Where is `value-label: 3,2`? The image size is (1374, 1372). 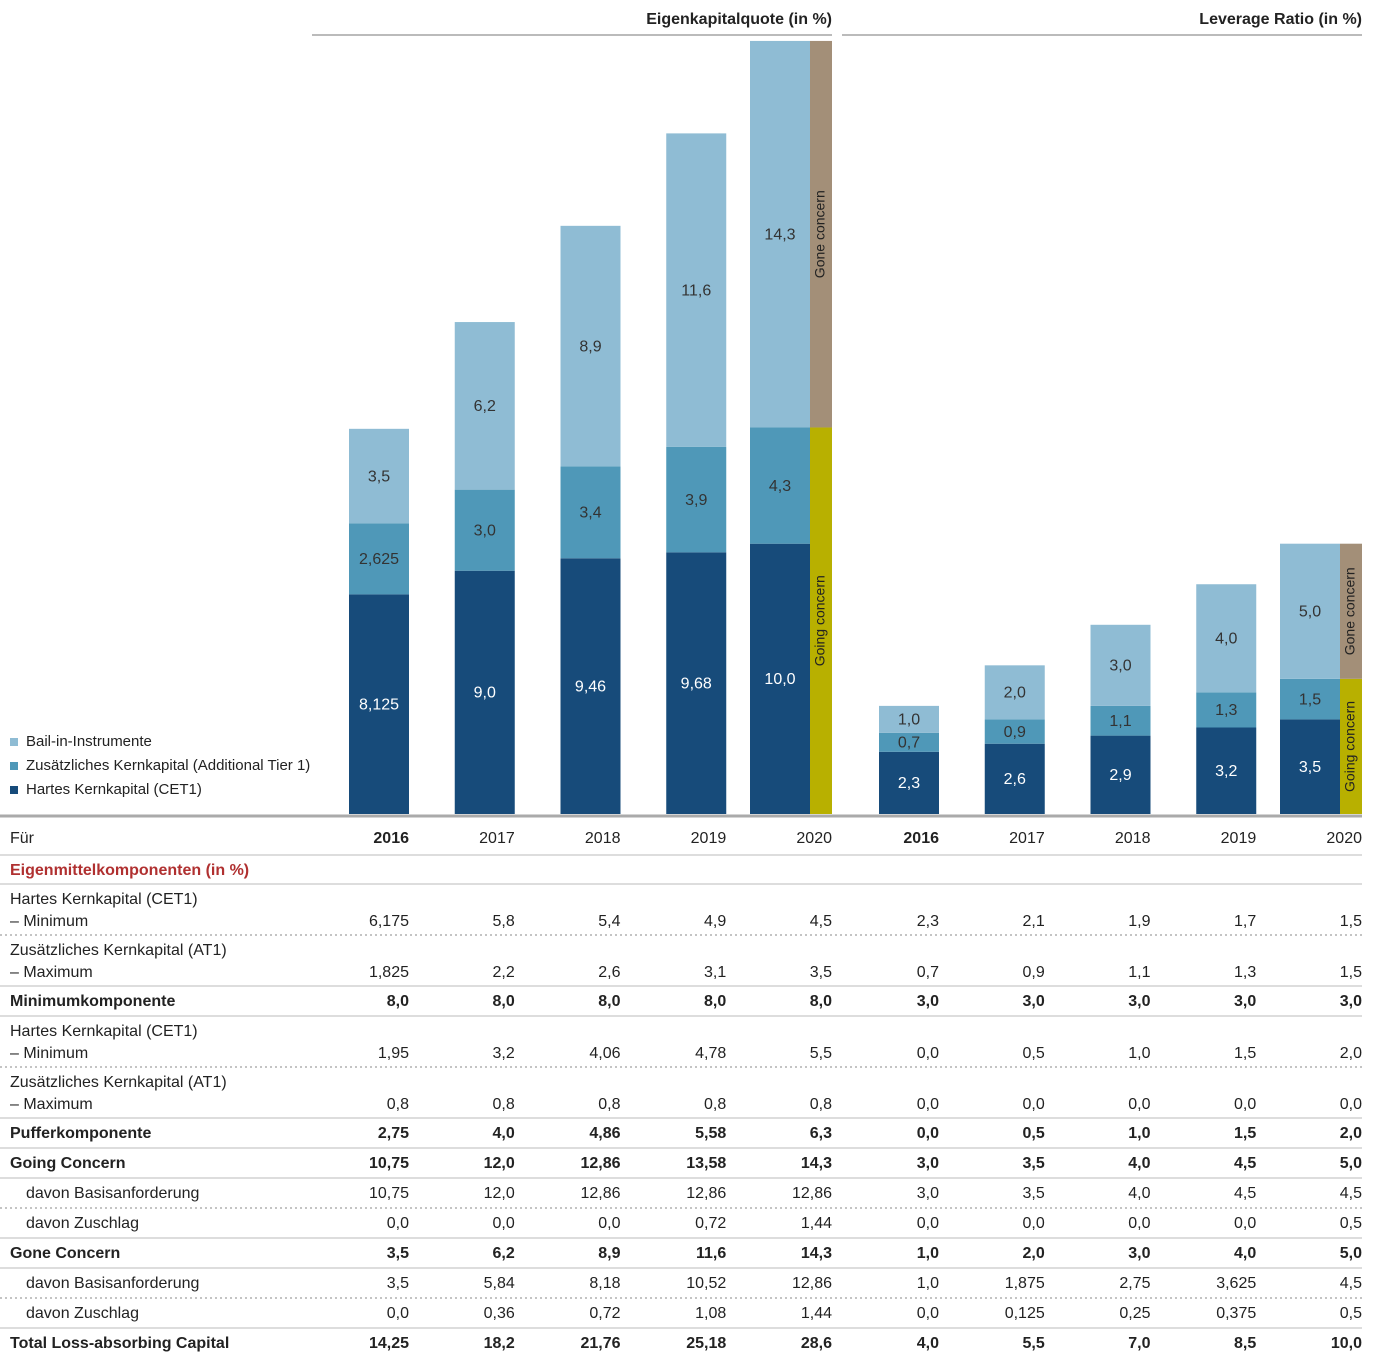 value-label: 3,2 is located at coordinates (1226, 771).